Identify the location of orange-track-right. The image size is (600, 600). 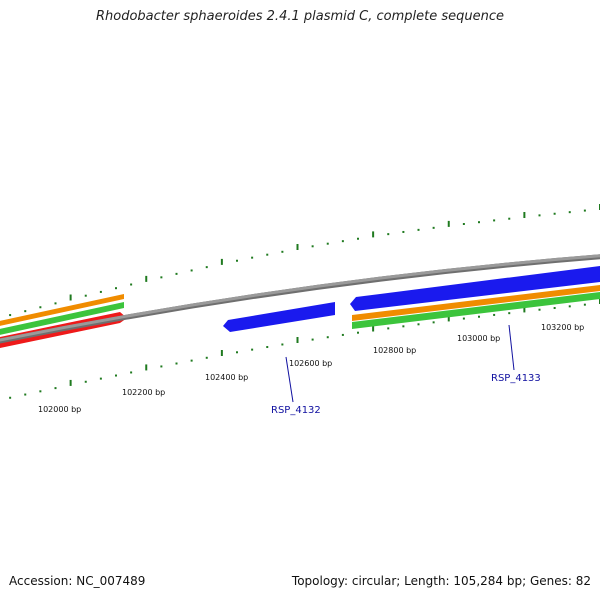
(476, 303).